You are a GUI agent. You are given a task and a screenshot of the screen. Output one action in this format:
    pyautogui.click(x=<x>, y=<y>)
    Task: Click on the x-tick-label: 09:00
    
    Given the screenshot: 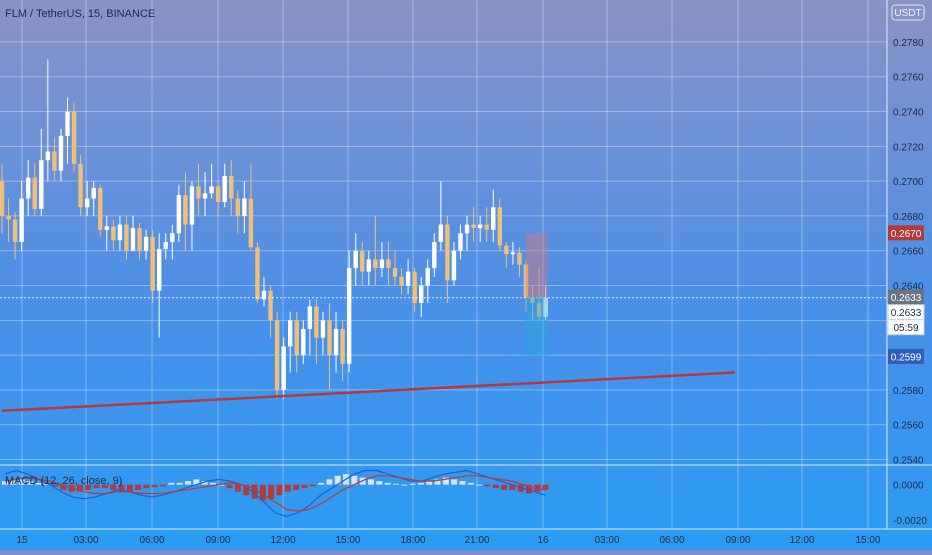 What is the action you would take?
    pyautogui.click(x=737, y=540)
    